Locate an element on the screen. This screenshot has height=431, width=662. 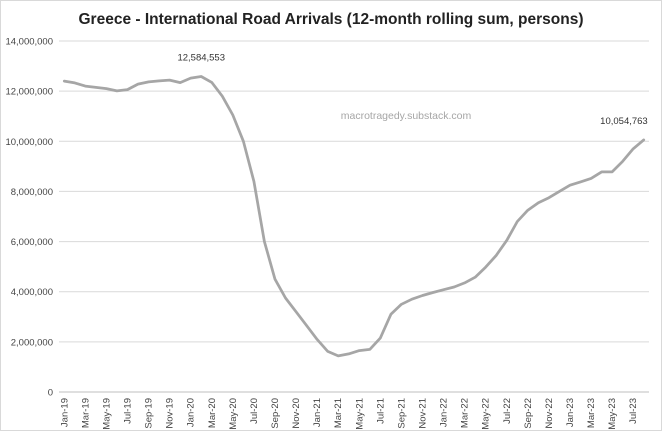
x-tick-label: Jul-19 is located at coordinates (127, 411).